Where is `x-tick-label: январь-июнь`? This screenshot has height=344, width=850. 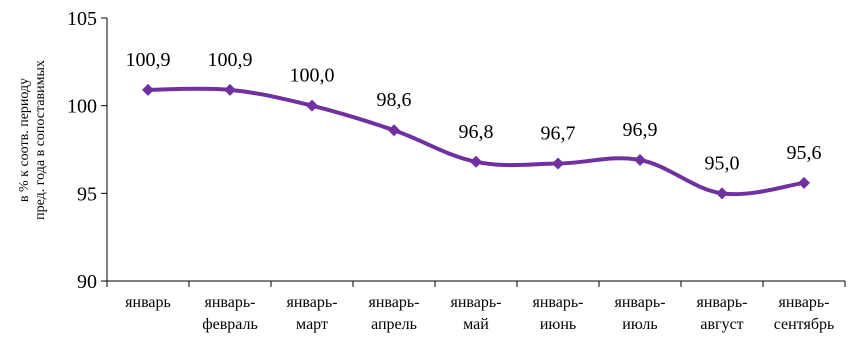 x-tick-label: январь-июнь is located at coordinates (558, 313).